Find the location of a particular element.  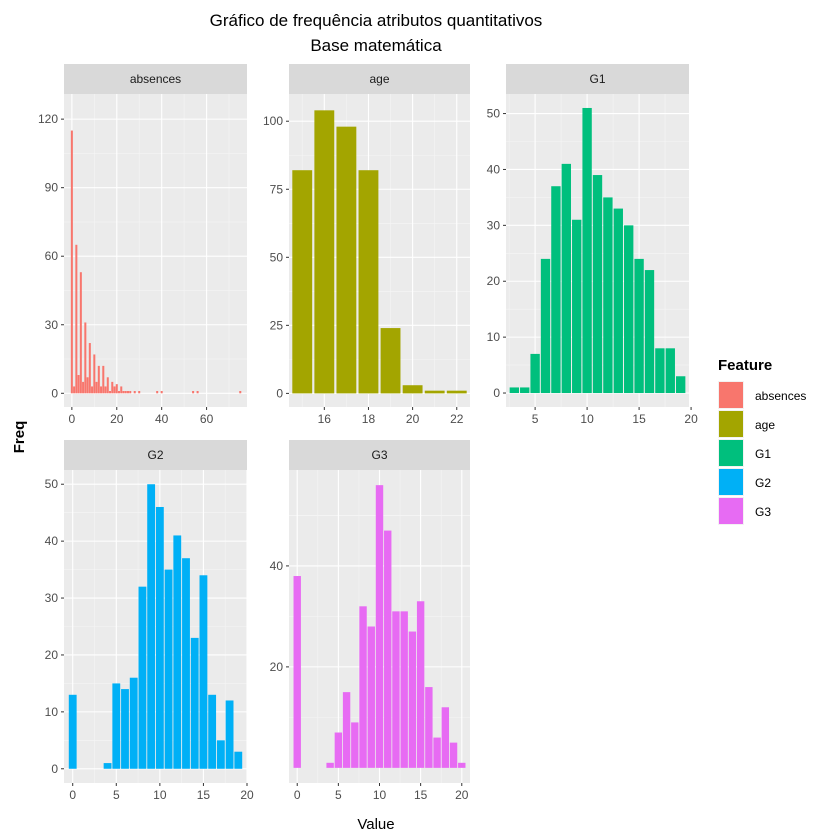

panel-absences: absences 0 20 40 60 0 30 60 90 120 is located at coordinates (142, 245).